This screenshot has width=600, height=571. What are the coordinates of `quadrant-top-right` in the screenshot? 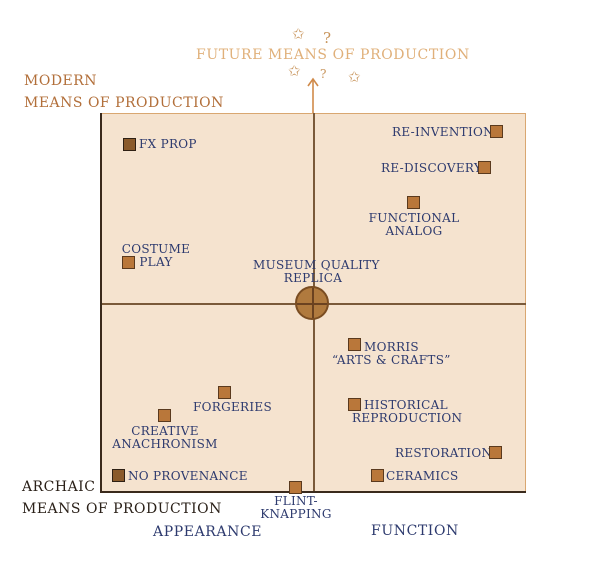 It's located at (420, 208).